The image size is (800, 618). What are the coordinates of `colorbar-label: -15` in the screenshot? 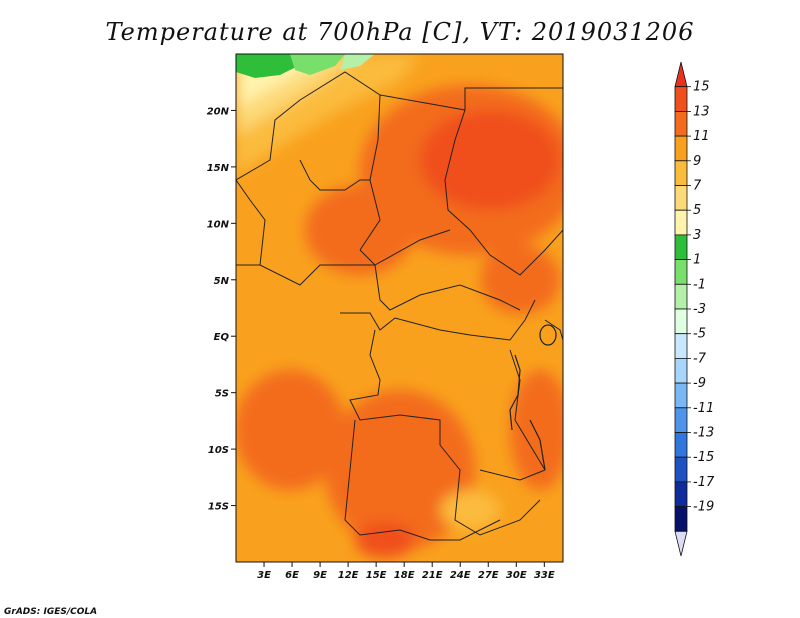 It's located at (703, 457).